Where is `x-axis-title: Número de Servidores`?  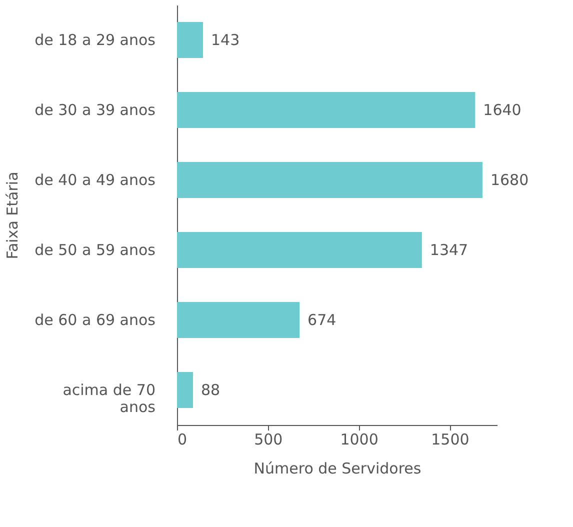
x-axis-title: Número de Servidores is located at coordinates (338, 469).